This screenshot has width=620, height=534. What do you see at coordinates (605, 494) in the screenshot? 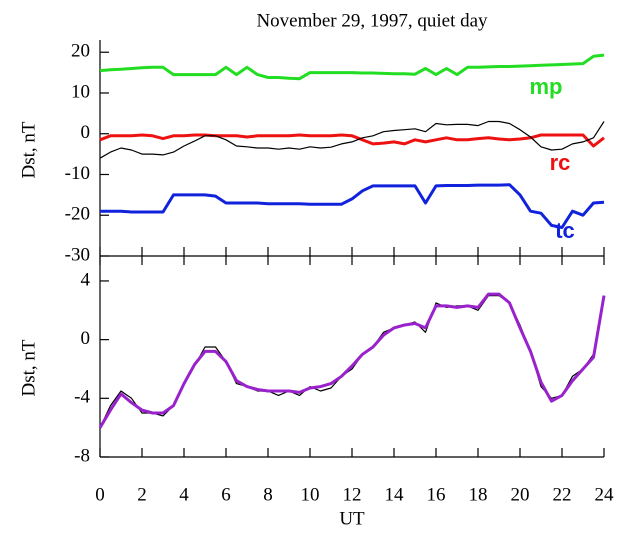
I see `x-tick-label: 24` at bounding box center [605, 494].